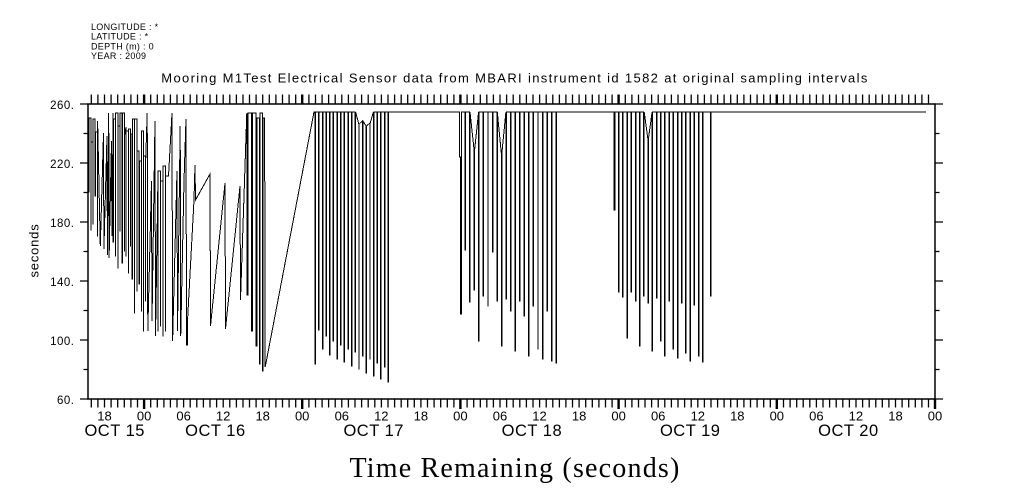  I want to click on svg-text: OCT 16, so click(215, 431).